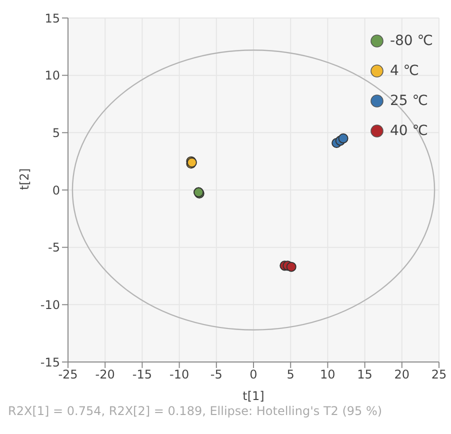 Image resolution: width=451 pixels, height=434 pixels. What do you see at coordinates (50, 305) in the screenshot?
I see `y-tick-label: -10` at bounding box center [50, 305].